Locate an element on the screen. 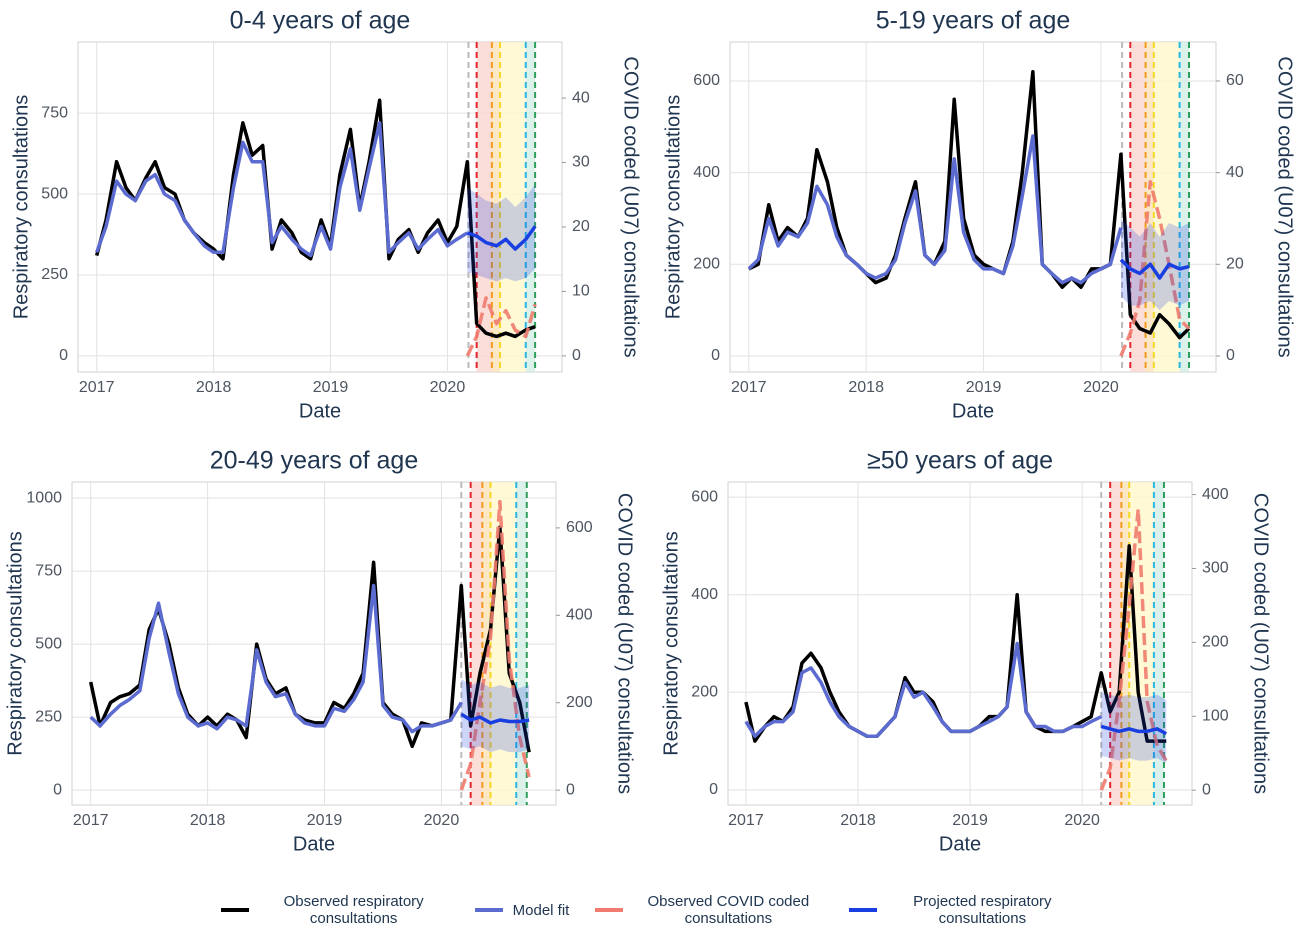 Image resolution: width=1298 pixels, height=931 pixels. y-tick-label: 250 is located at coordinates (48, 716).